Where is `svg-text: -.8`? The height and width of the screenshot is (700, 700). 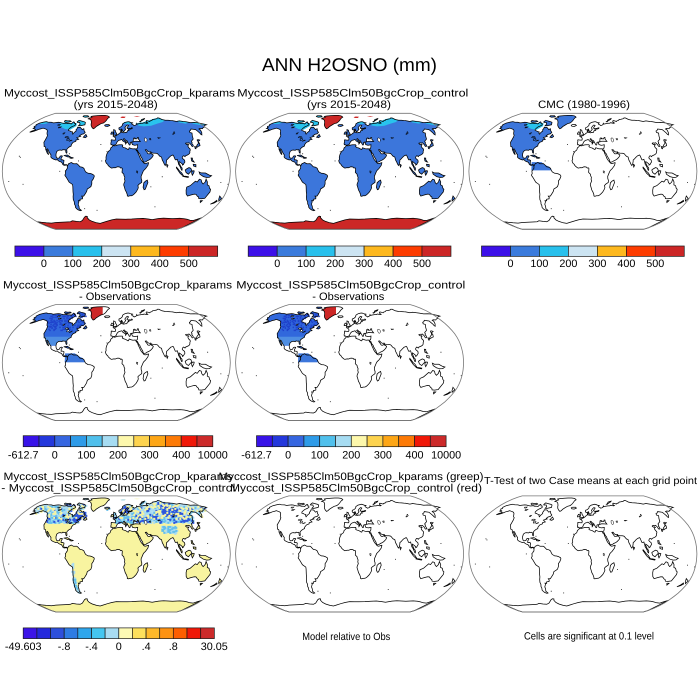
svg-text: -.8 is located at coordinates (64, 647).